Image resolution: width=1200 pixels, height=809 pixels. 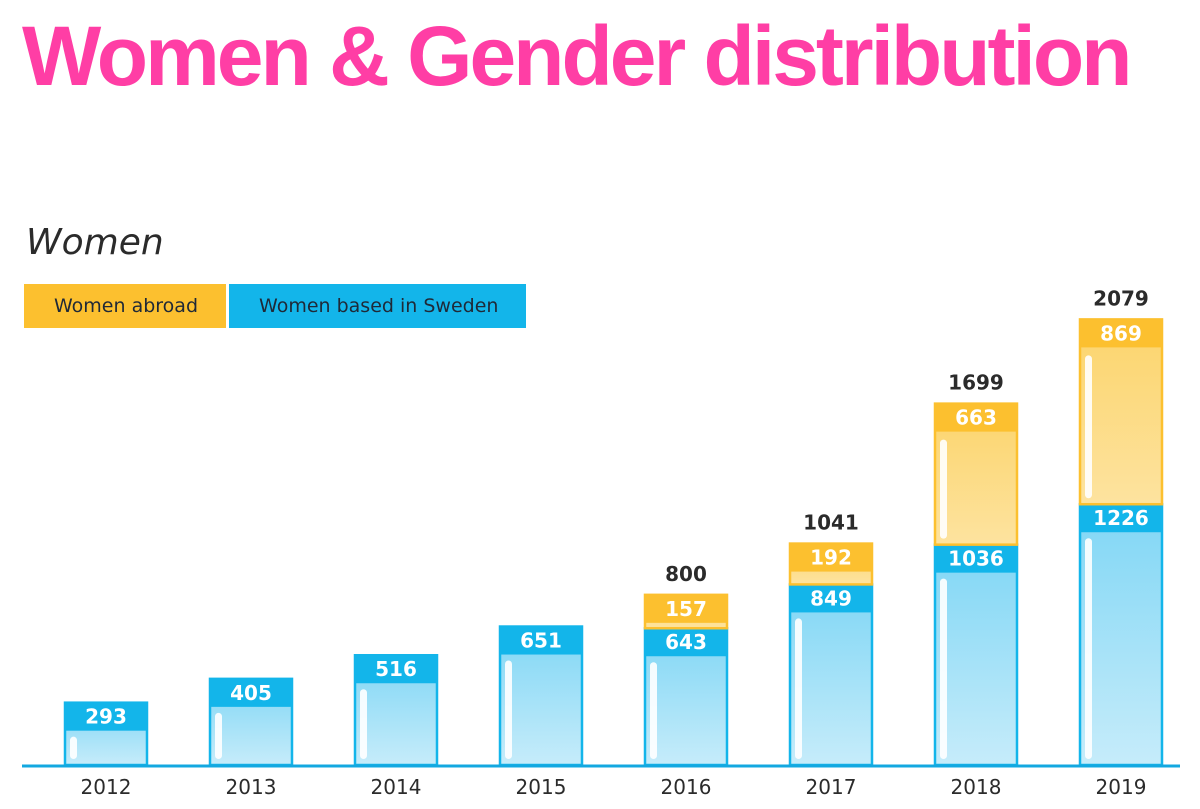 I want to click on bar-highlight-sweden-2017, so click(x=798, y=688).